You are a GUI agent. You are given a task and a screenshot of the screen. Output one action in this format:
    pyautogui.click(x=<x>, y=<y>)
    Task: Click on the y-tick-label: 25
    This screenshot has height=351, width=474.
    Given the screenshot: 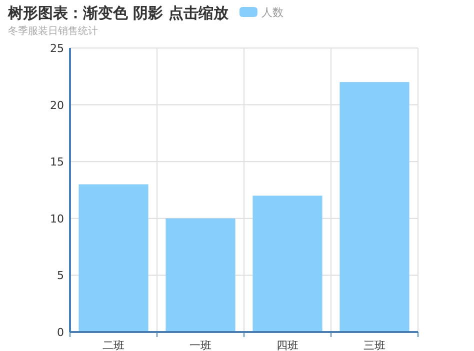 What is the action you would take?
    pyautogui.click(x=57, y=48)
    